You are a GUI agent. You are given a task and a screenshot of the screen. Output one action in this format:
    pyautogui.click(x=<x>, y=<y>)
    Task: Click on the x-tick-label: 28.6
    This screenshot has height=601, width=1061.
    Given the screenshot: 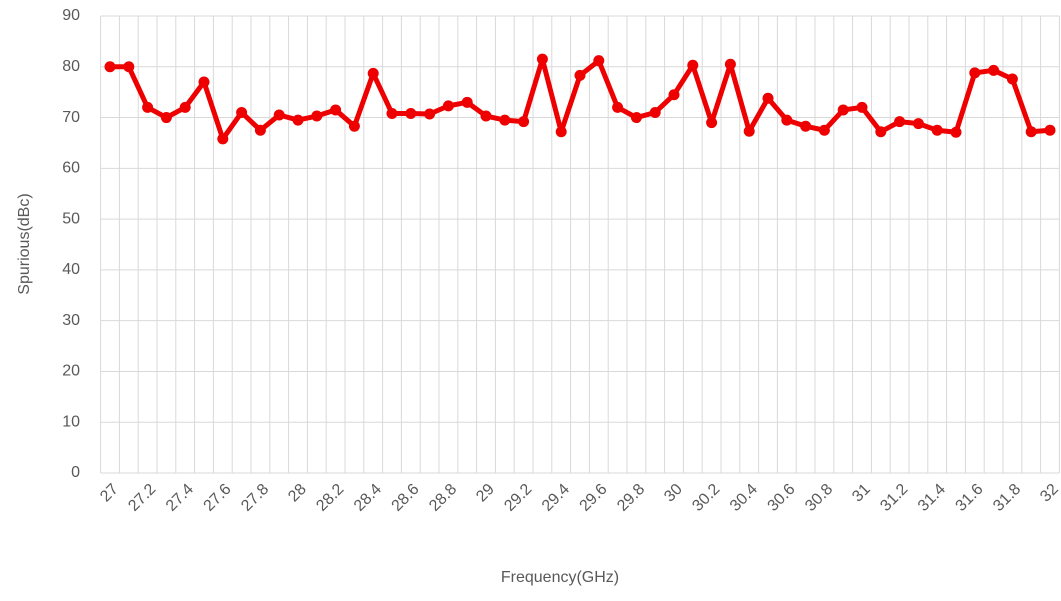 What is the action you would take?
    pyautogui.click(x=406, y=498)
    